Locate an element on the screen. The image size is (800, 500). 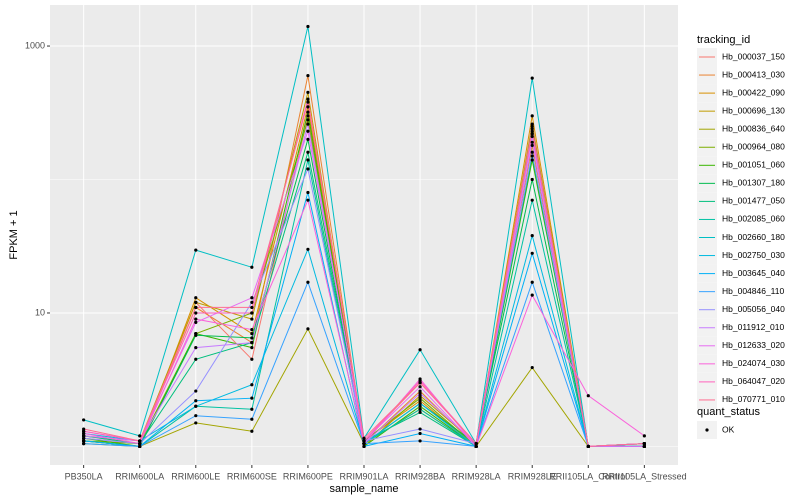
x-tick-label: PB350LA is located at coordinates (84, 476).